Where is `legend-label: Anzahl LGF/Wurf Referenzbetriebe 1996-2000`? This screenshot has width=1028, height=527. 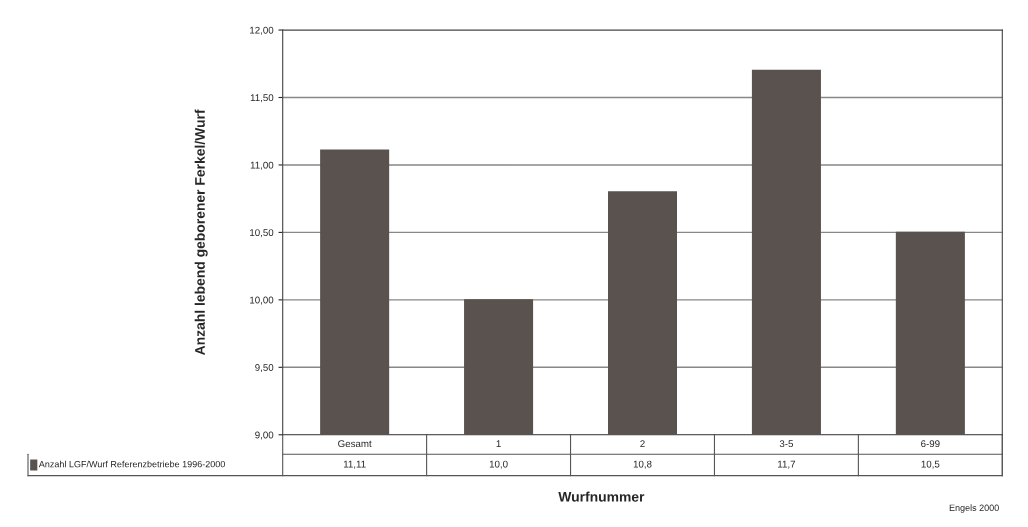
legend-label: Anzahl LGF/Wurf Referenzbetriebe 1996-2000 is located at coordinates (131, 464).